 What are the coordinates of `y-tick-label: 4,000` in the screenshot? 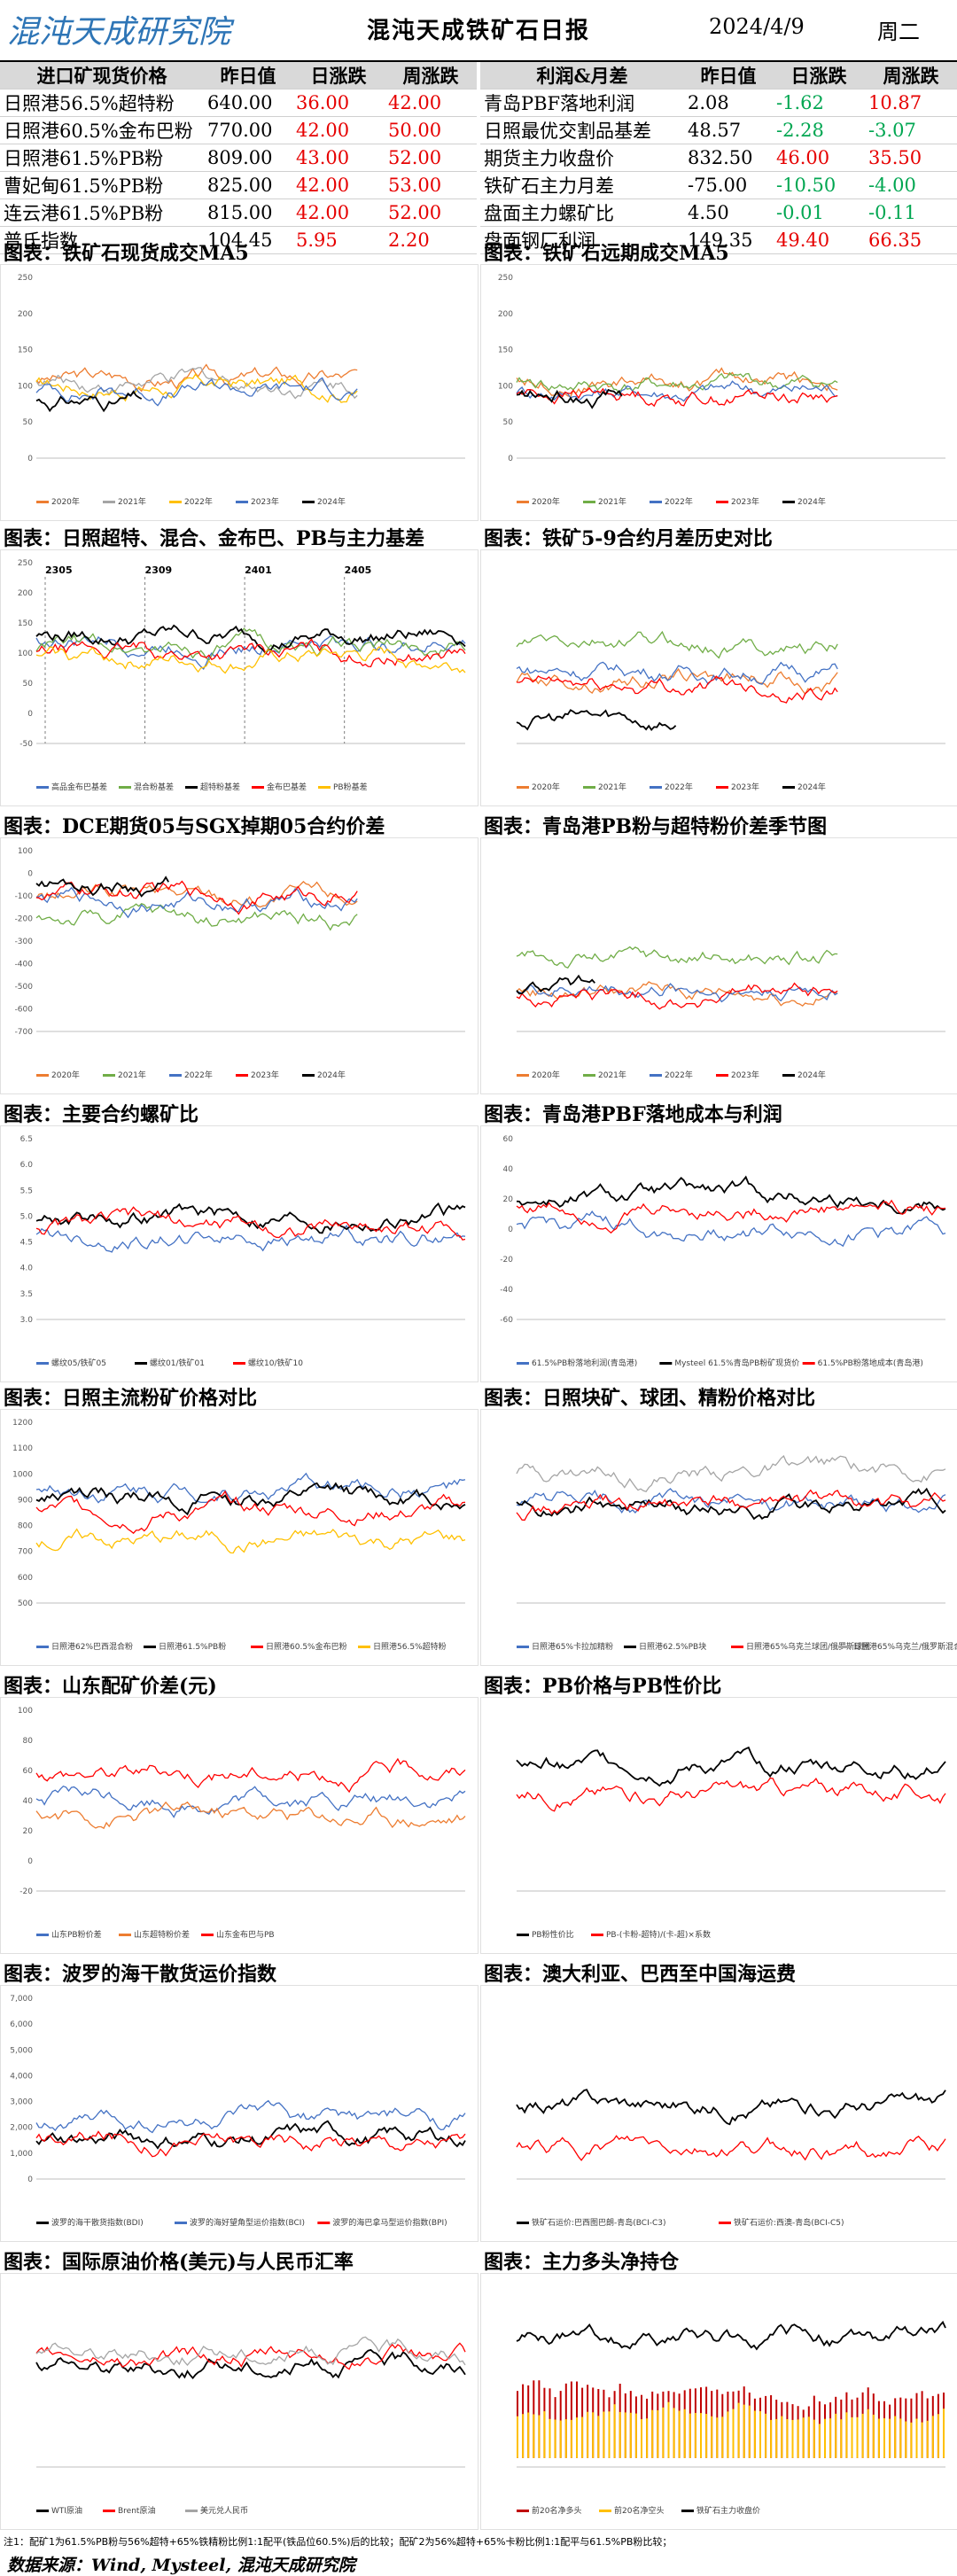 It's located at (21, 2076).